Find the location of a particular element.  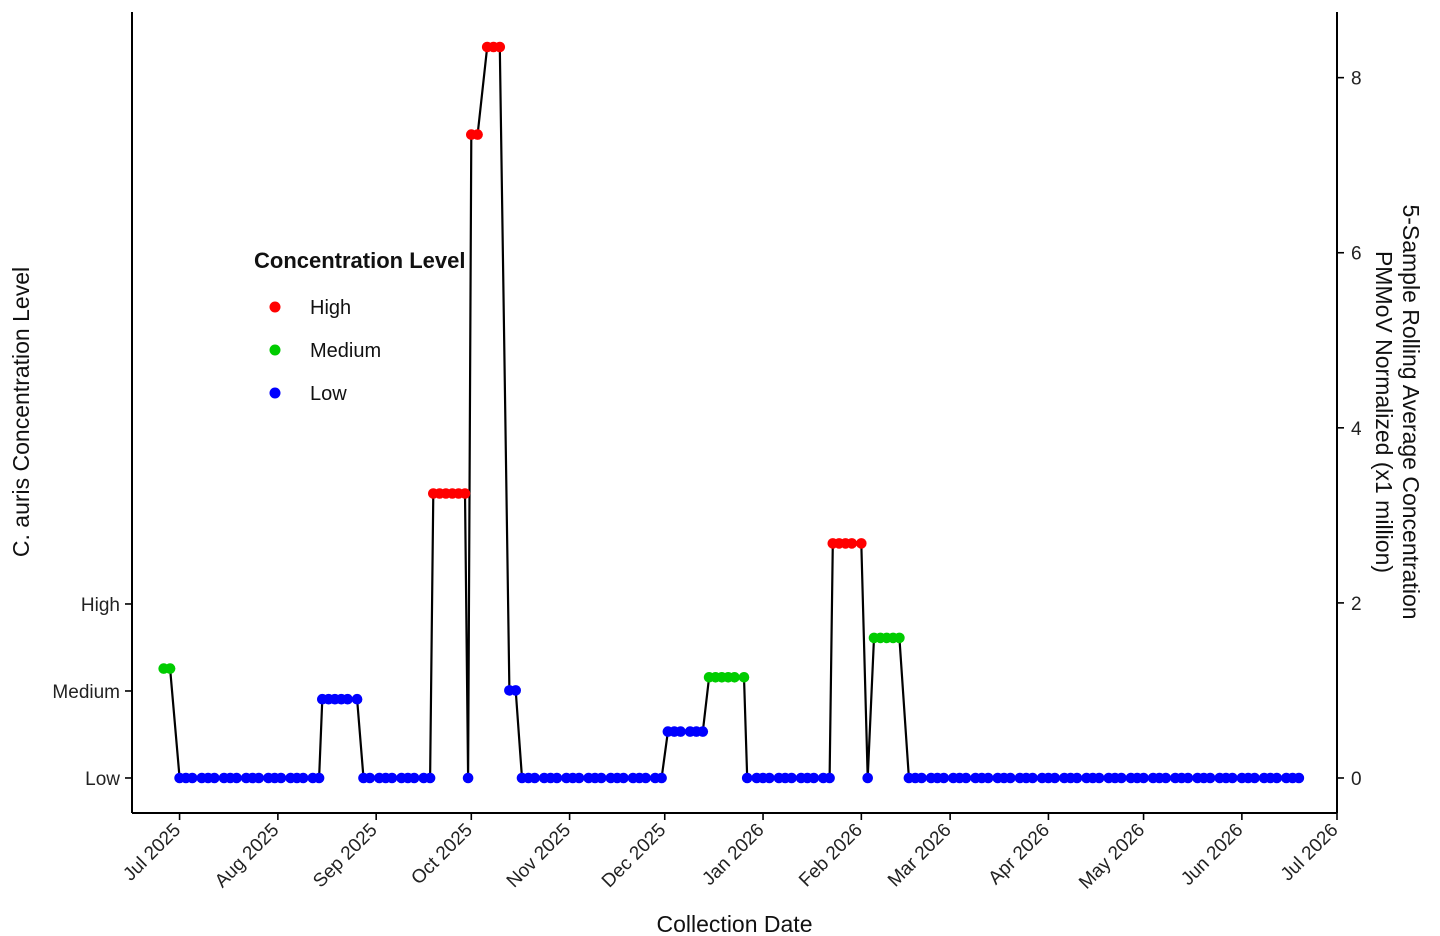

legend-title: Concentration Level is located at coordinates (359, 260).